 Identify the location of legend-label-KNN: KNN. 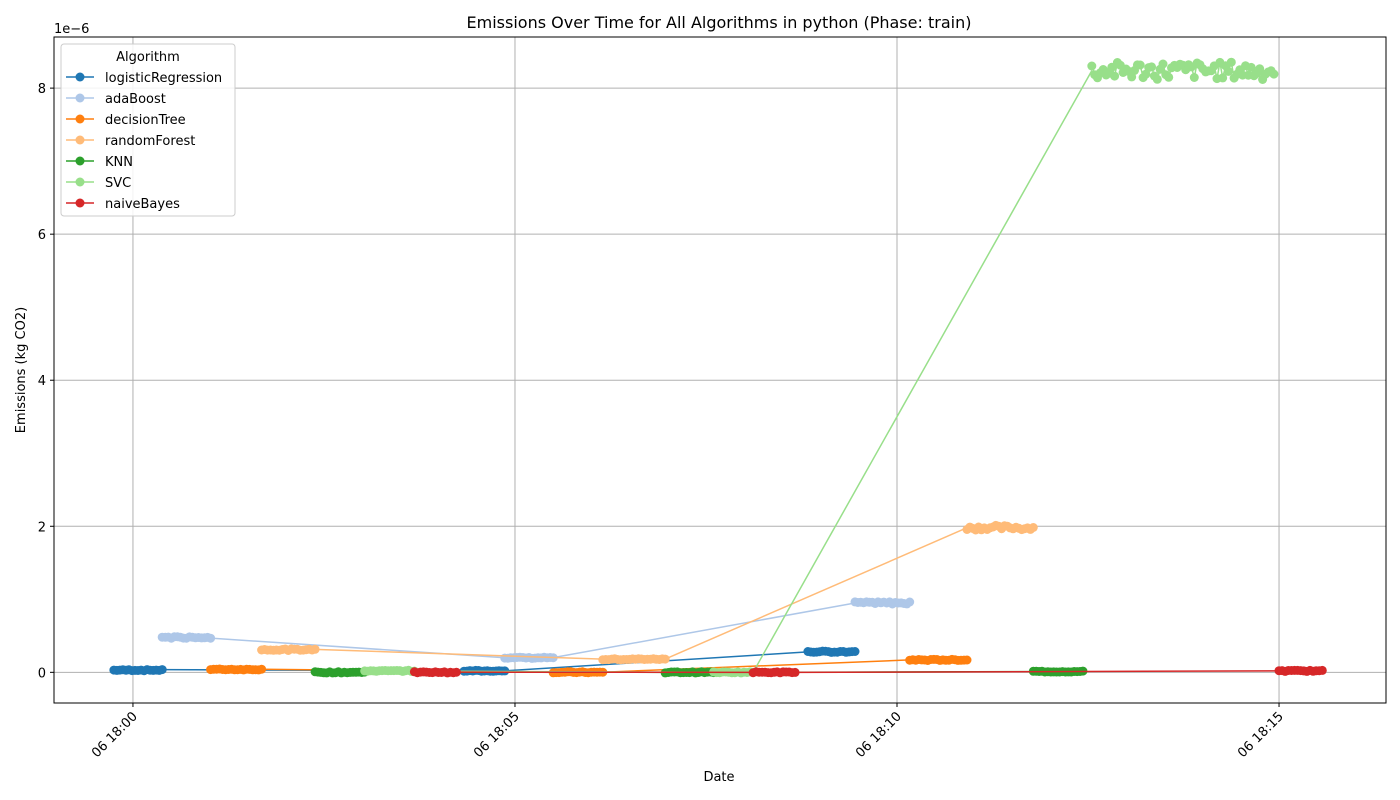
(119, 162).